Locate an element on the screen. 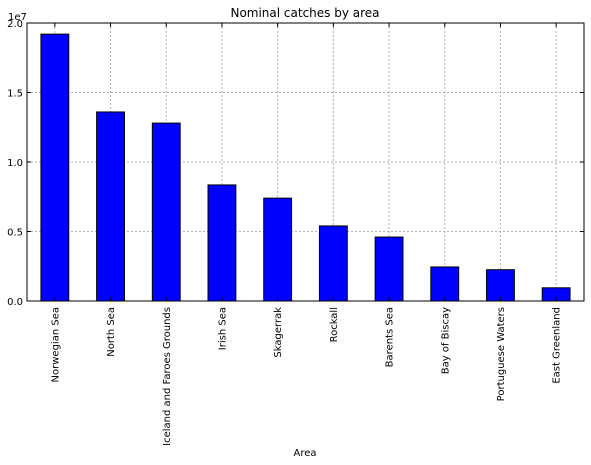 The height and width of the screenshot is (465, 591). x-tick-label: Portuguese Waters is located at coordinates (501, 354).